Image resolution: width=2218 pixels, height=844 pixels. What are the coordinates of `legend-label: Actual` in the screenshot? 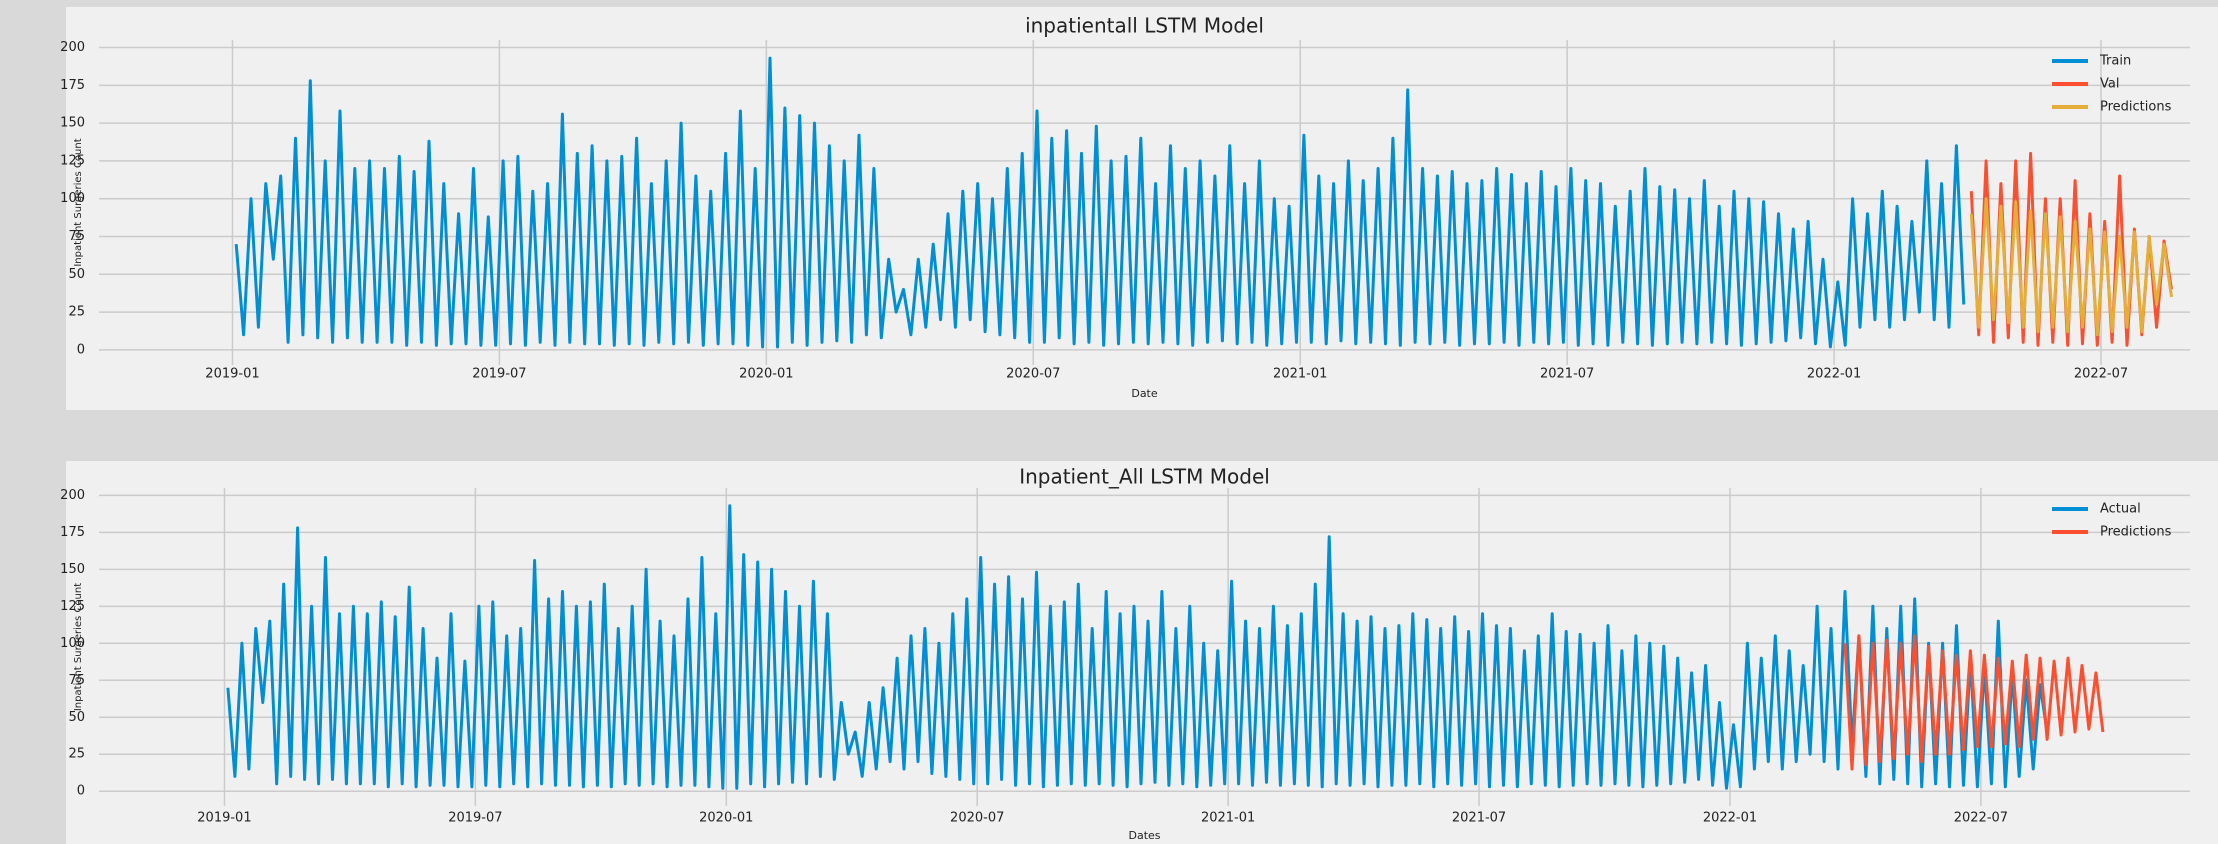 It's located at (2120, 509).